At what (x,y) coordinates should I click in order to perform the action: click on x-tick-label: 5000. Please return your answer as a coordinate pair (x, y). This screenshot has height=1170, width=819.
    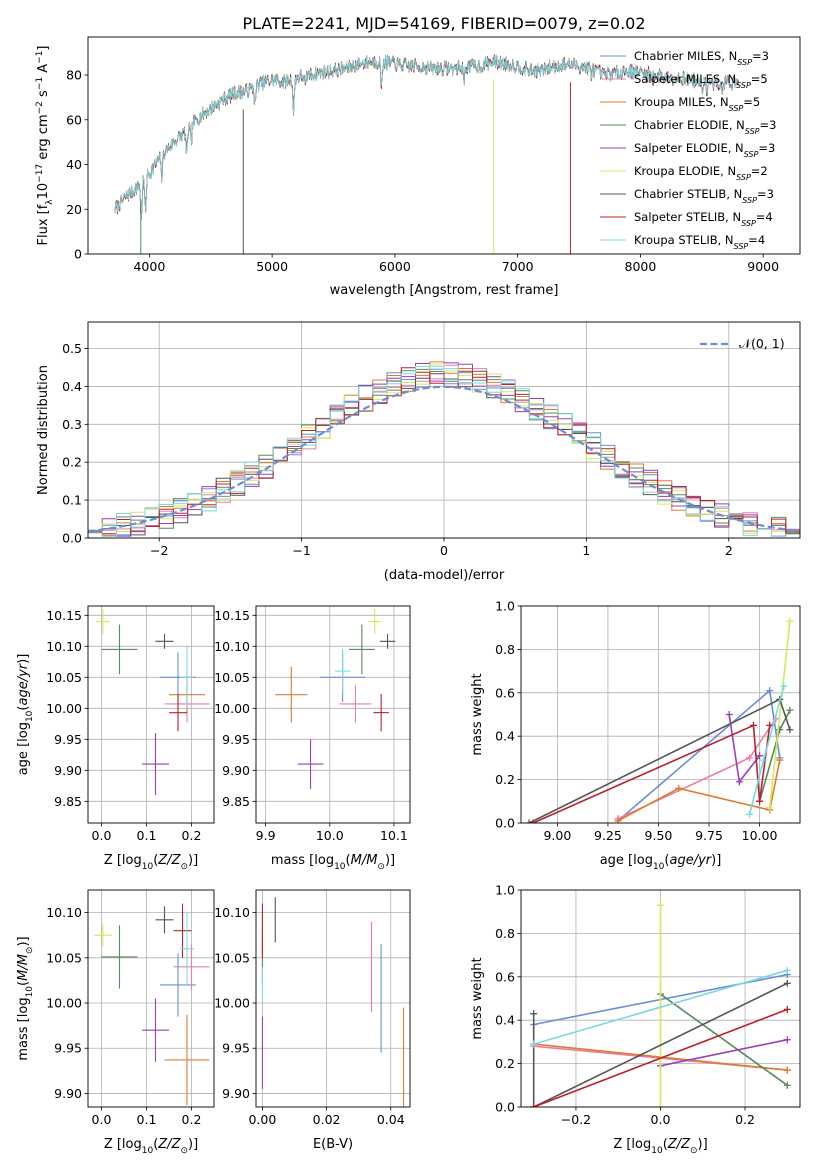
    Looking at the image, I should click on (272, 266).